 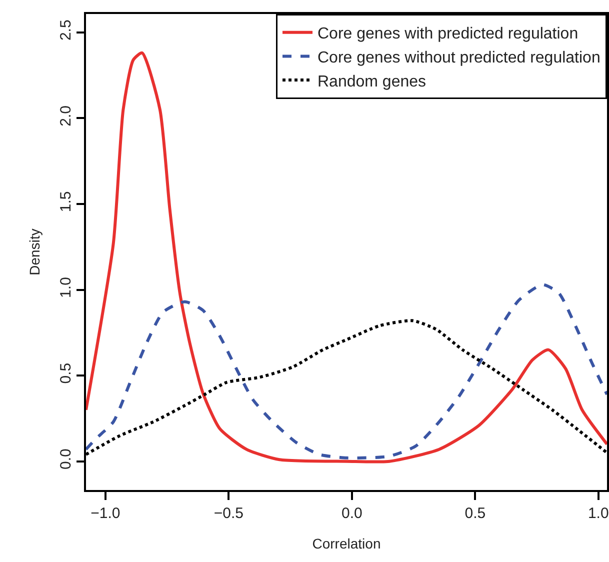 What do you see at coordinates (598, 513) in the screenshot?
I see `x-tick-label: 1.0` at bounding box center [598, 513].